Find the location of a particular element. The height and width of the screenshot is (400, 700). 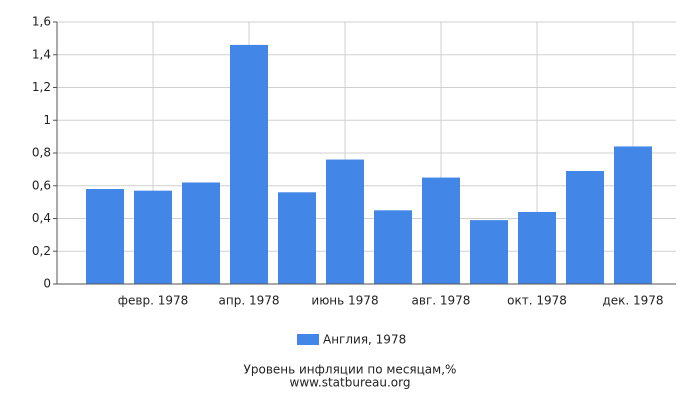

x-tick-label: окт. 1978 is located at coordinates (537, 301).